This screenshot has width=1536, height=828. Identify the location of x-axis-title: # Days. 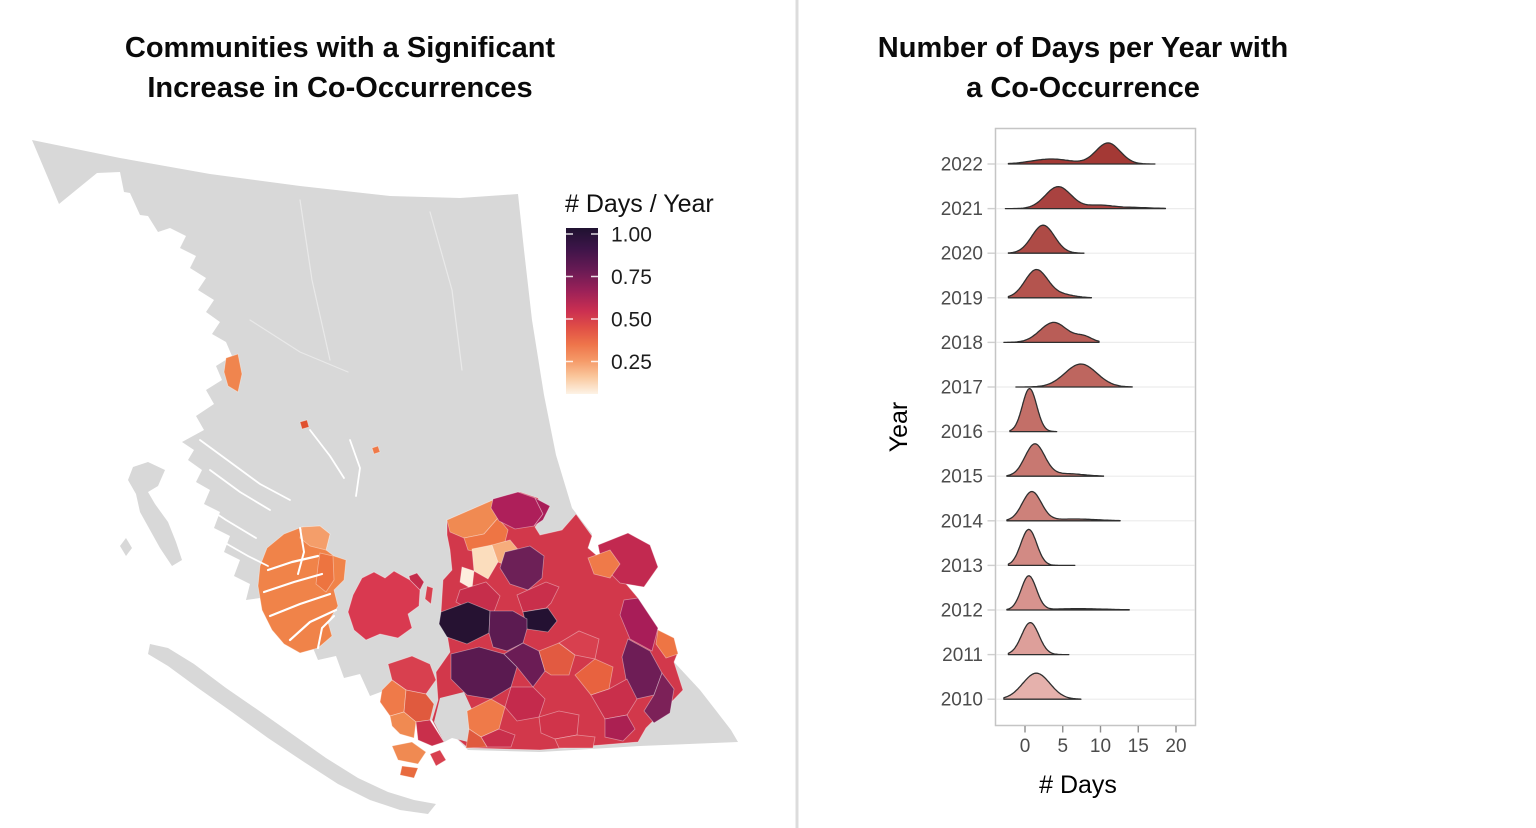
(1078, 785).